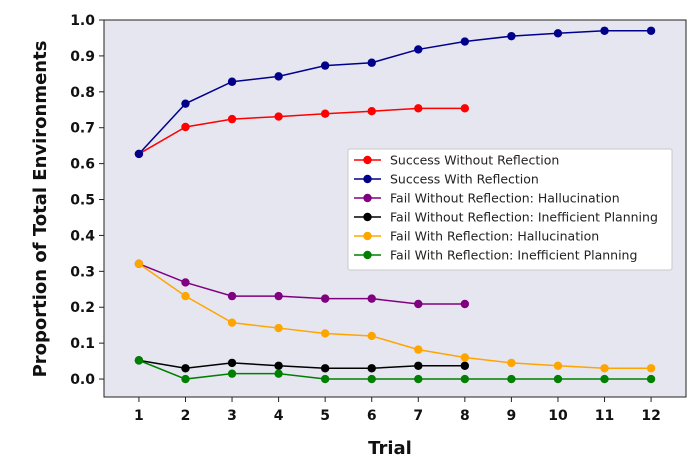 This screenshot has width=700, height=467. I want to click on x-tick-label: 4, so click(279, 416).